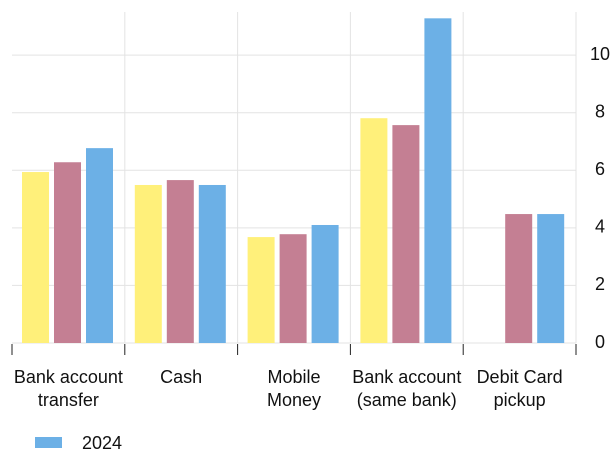 This screenshot has height=452, width=614. What do you see at coordinates (294, 388) in the screenshot?
I see `x-tick-label: Mobile Money` at bounding box center [294, 388].